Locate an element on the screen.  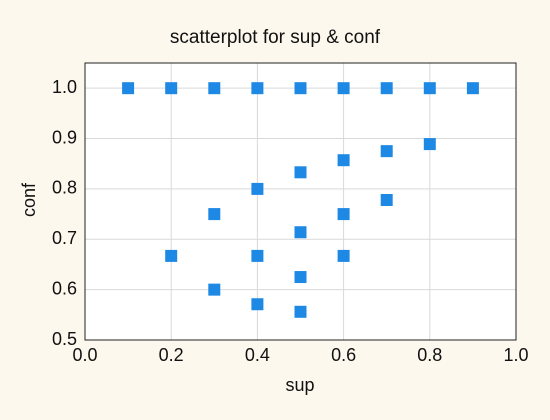
x-tick-label: 0.8 is located at coordinates (429, 355).